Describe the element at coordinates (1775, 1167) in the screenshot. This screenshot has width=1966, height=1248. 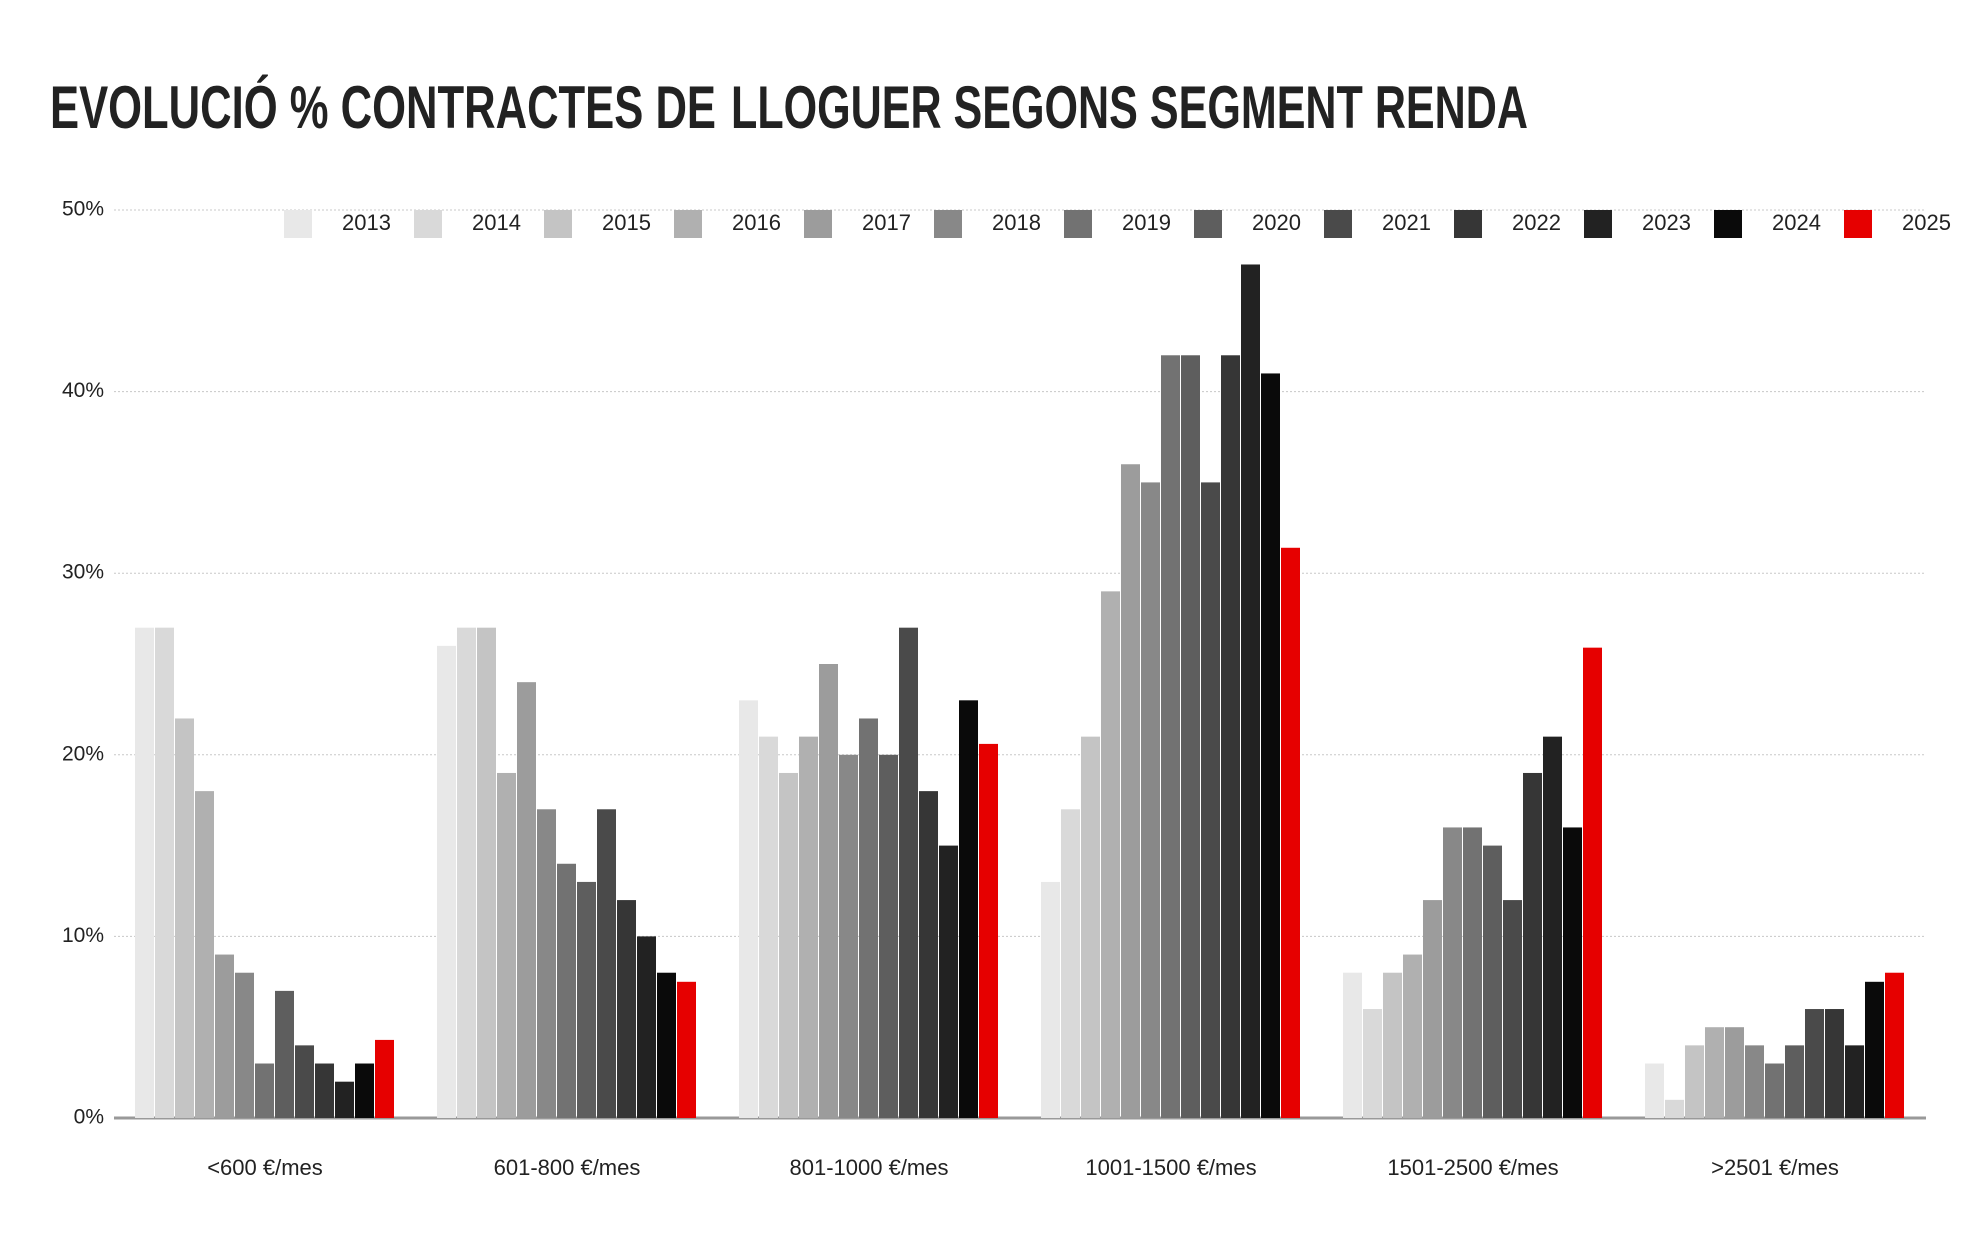
I see `x-tick-label: >2501 €/mes` at that location.